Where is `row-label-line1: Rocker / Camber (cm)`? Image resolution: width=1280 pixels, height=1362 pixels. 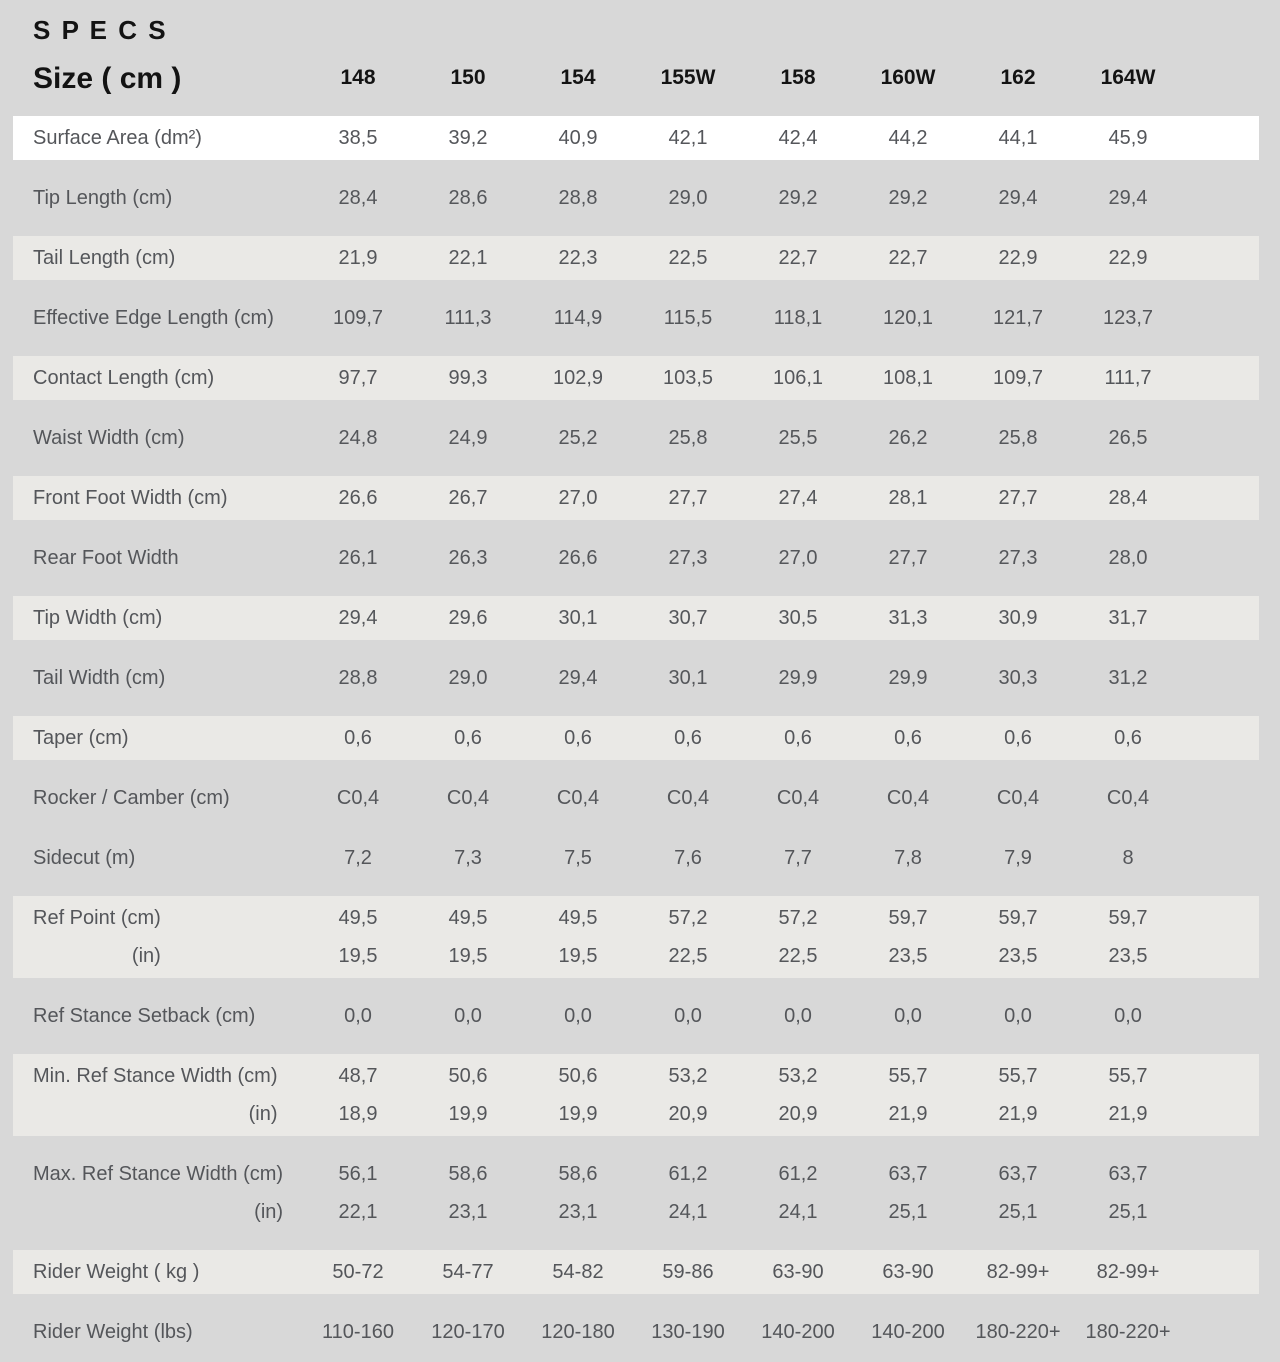
row-label-line1: Rocker / Camber (cm) is located at coordinates (131, 797).